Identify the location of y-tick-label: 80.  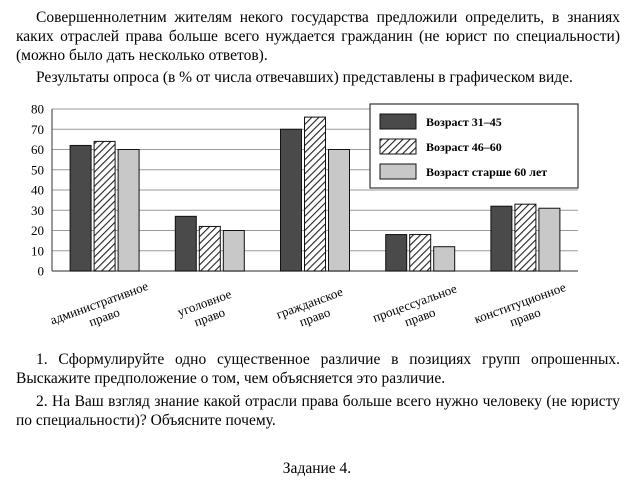
(37, 109).